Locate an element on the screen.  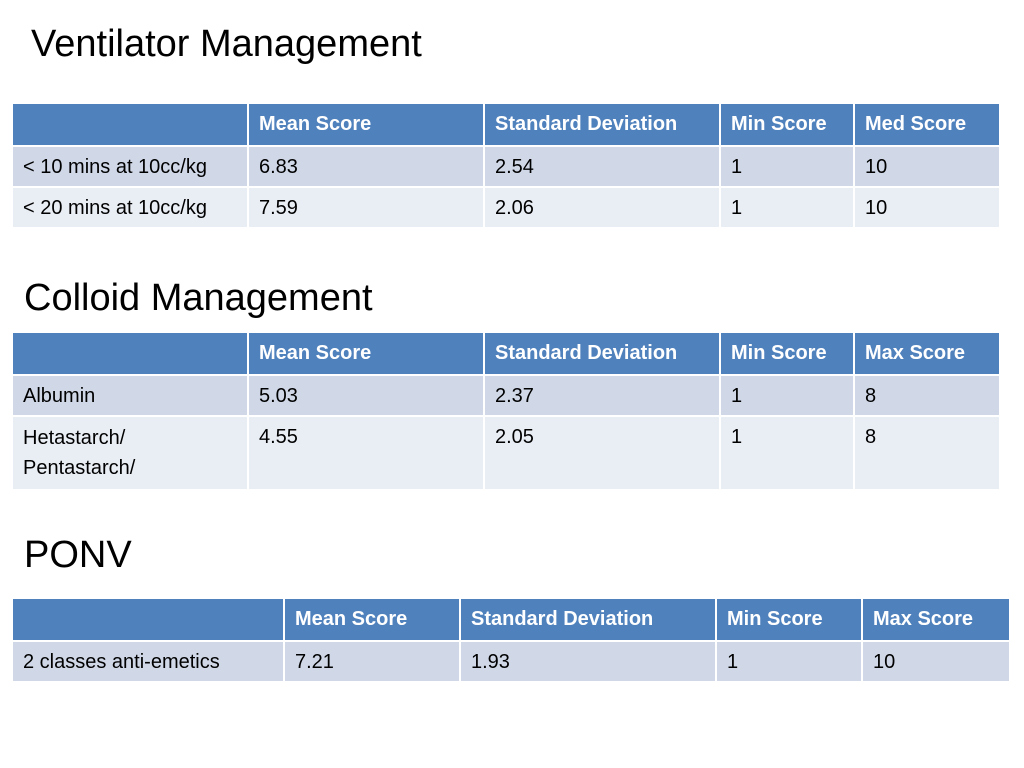
section-title-colloid: Colloid Management is located at coordinates (198, 298).